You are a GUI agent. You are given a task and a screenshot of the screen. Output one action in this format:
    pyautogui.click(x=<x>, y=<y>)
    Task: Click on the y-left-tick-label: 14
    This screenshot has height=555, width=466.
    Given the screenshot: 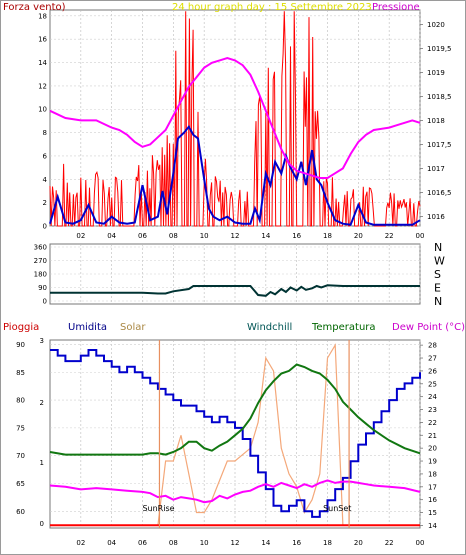 What is the action you would take?
    pyautogui.click(x=42, y=63)
    